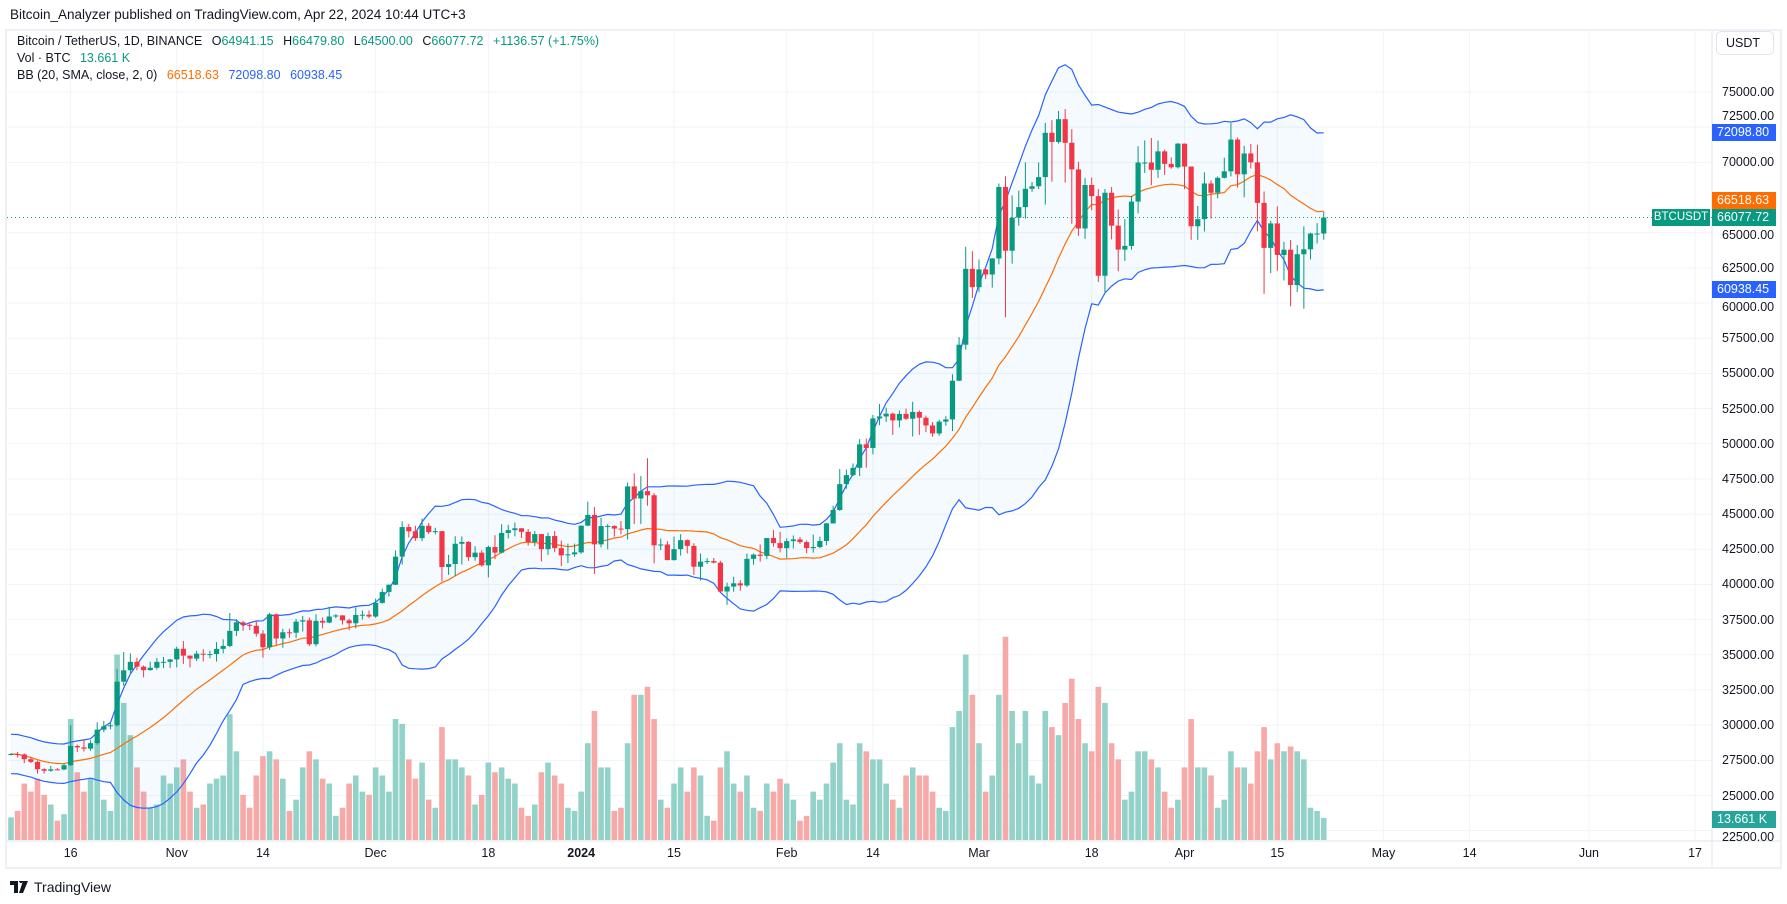 This screenshot has width=1787, height=904. I want to click on legend-low: 64500.00, so click(386, 41).